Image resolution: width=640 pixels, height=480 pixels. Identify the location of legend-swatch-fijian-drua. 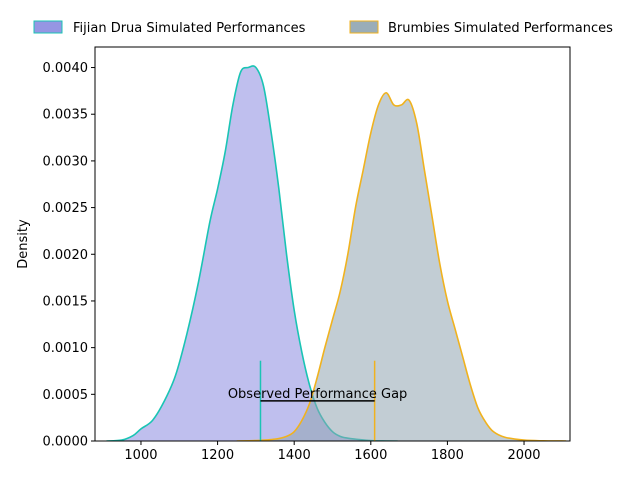
(48, 27).